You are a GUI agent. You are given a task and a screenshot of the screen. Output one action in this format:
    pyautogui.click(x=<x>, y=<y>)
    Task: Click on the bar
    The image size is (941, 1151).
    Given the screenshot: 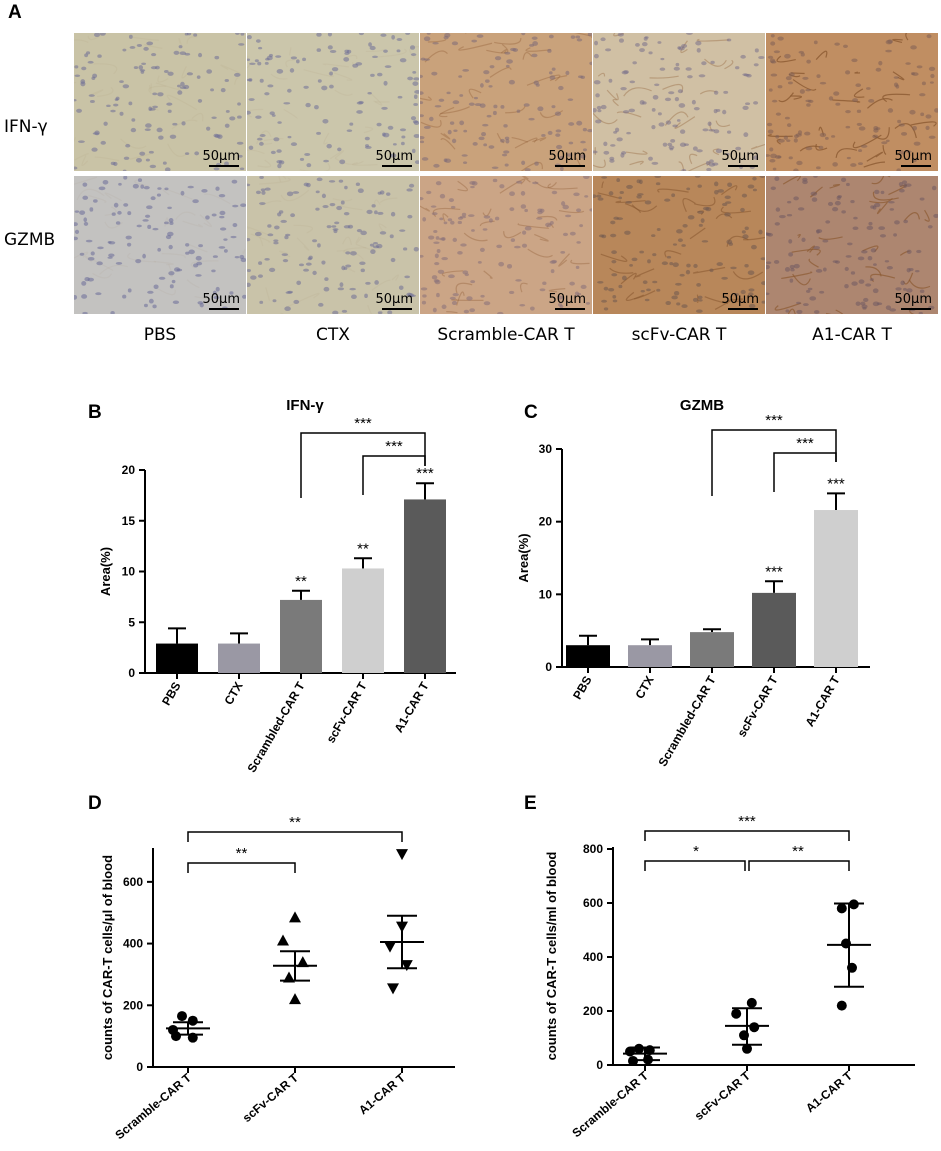 What is the action you would take?
    pyautogui.click(x=650, y=656)
    